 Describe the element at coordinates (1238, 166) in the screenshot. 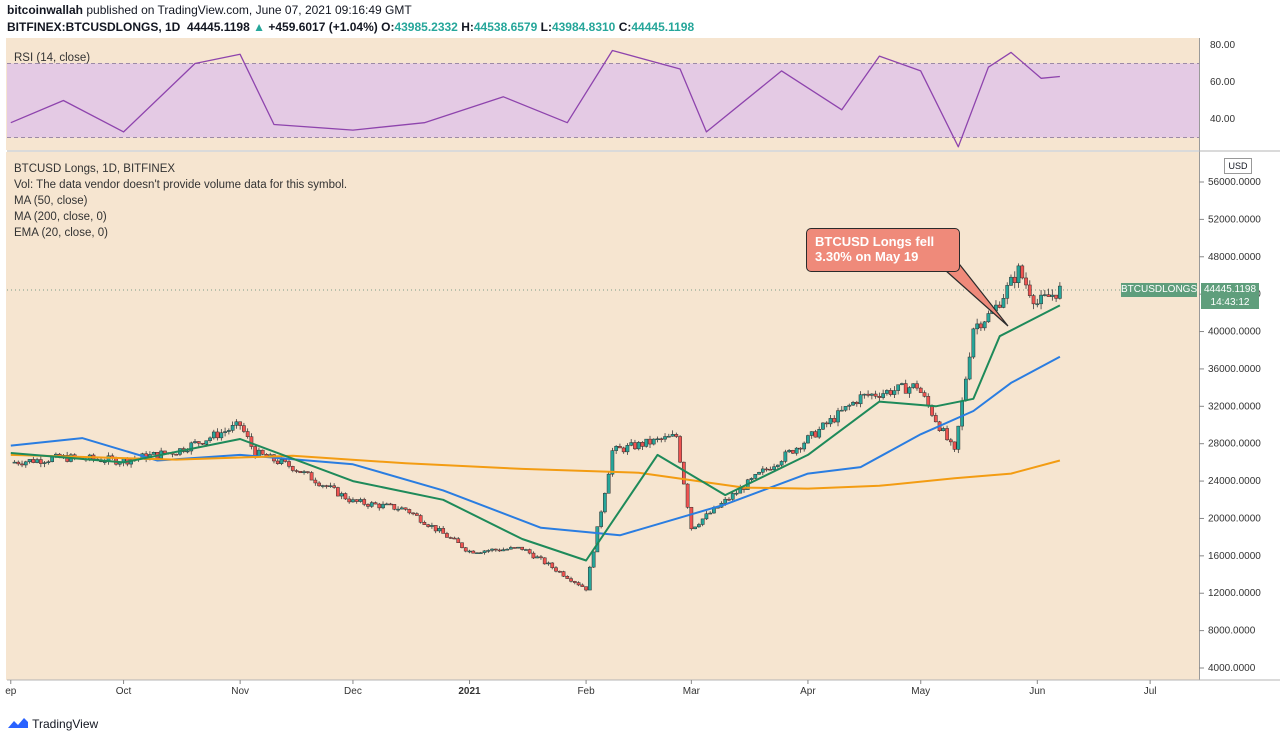

I see `currency-label: USD` at that location.